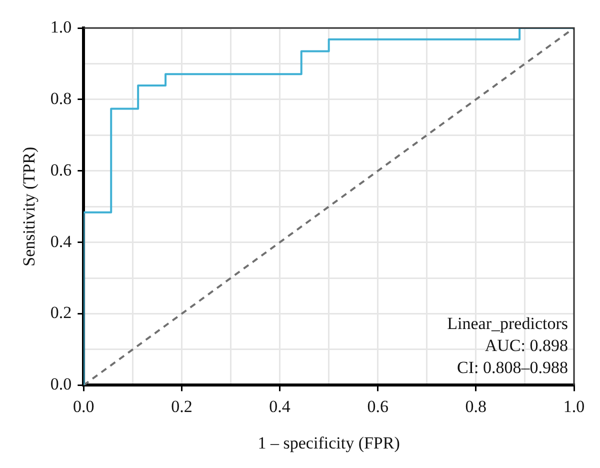 The image size is (600, 468). I want to click on x-tick-label: 0.0, so click(83, 406).